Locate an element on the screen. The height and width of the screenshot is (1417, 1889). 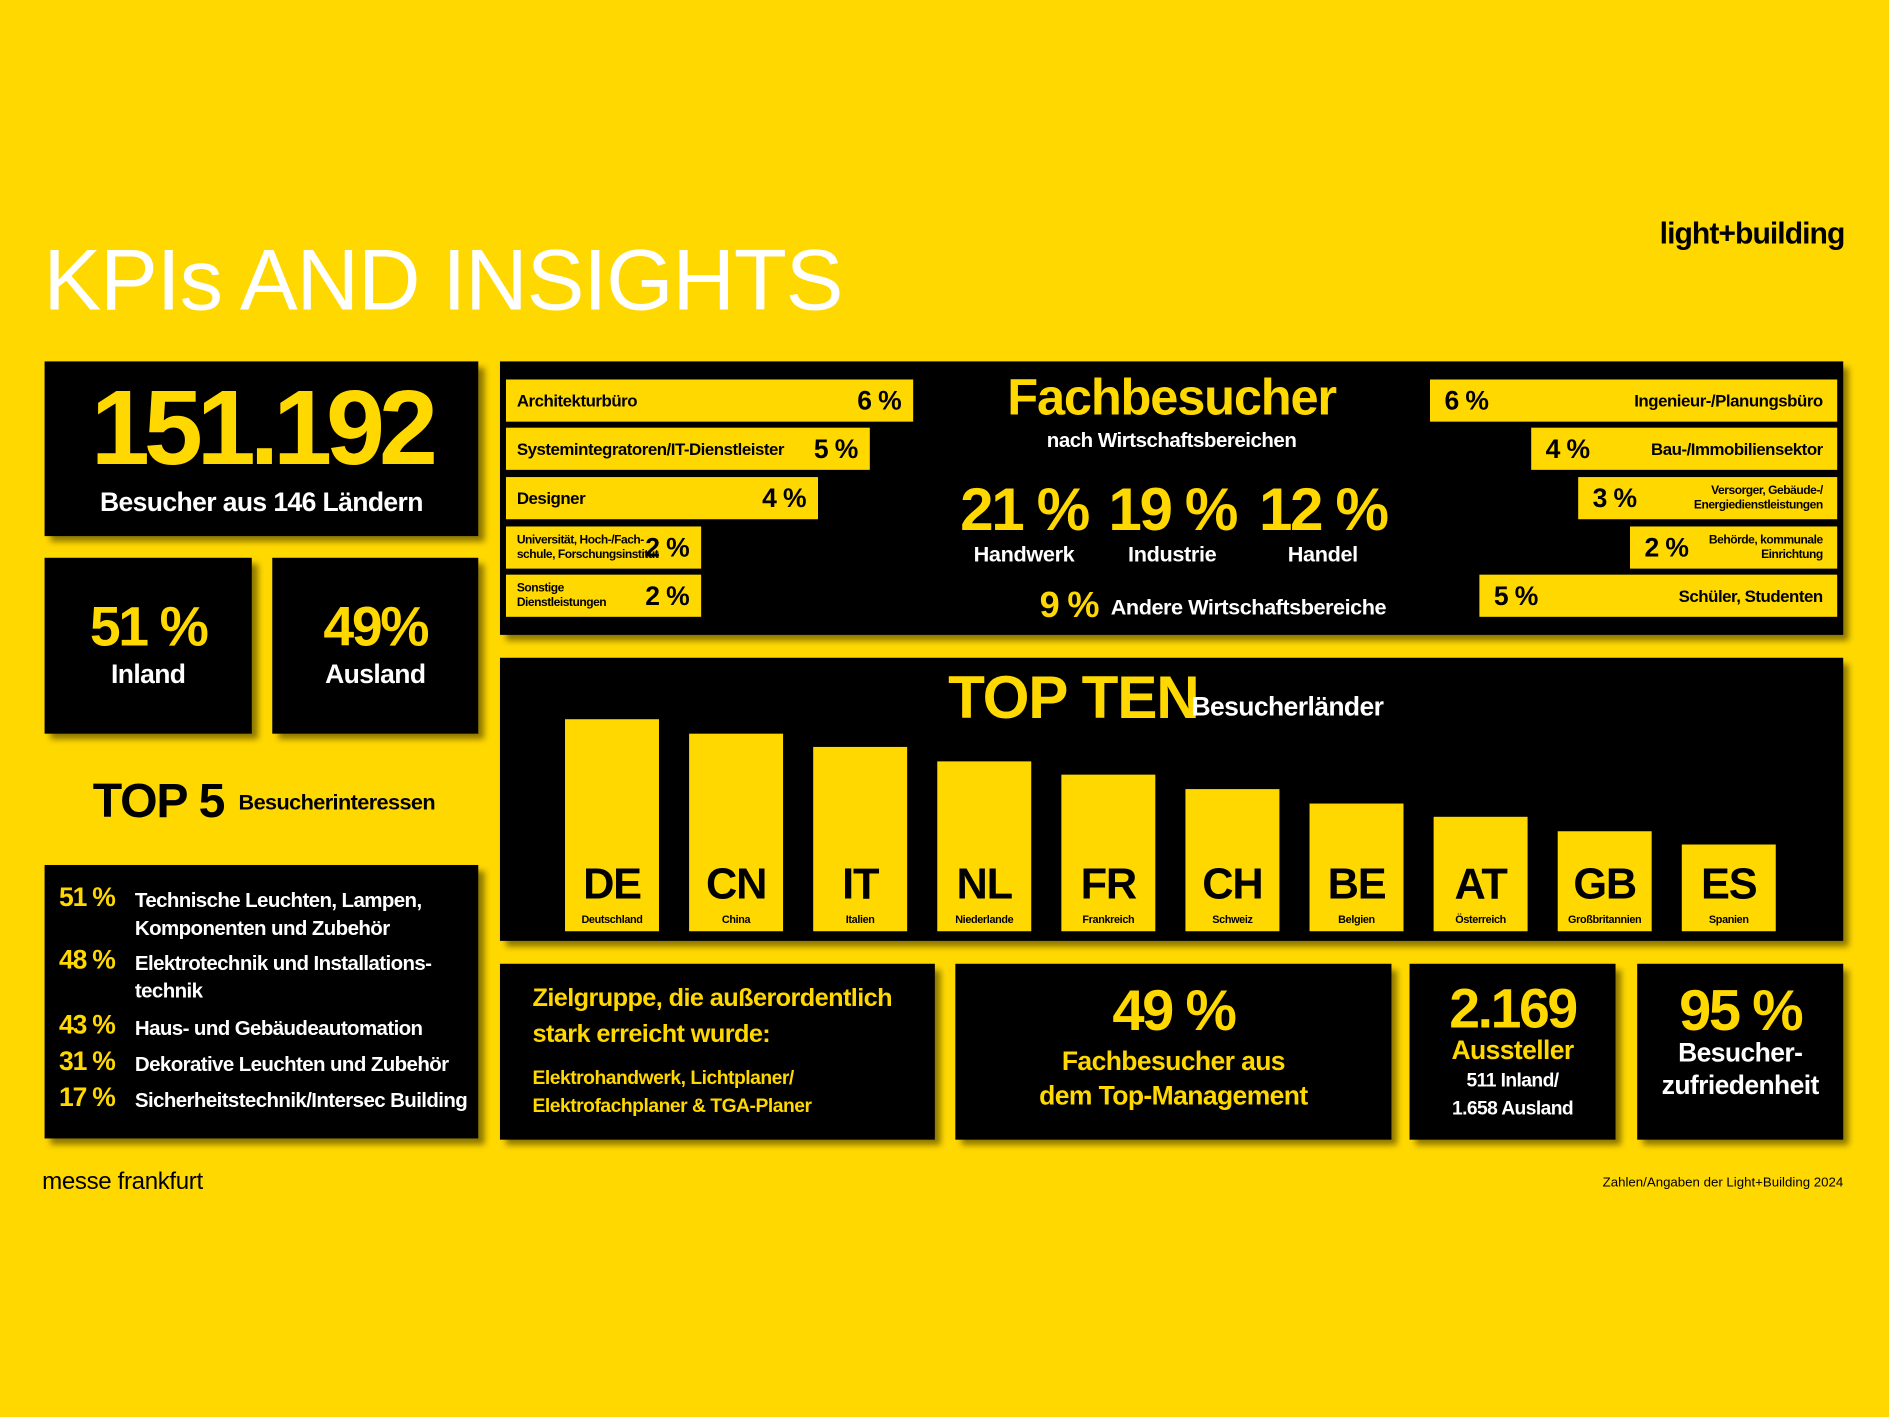
sector-bar: 4 % Bau-/Immobiliensektor is located at coordinates (1684, 448).